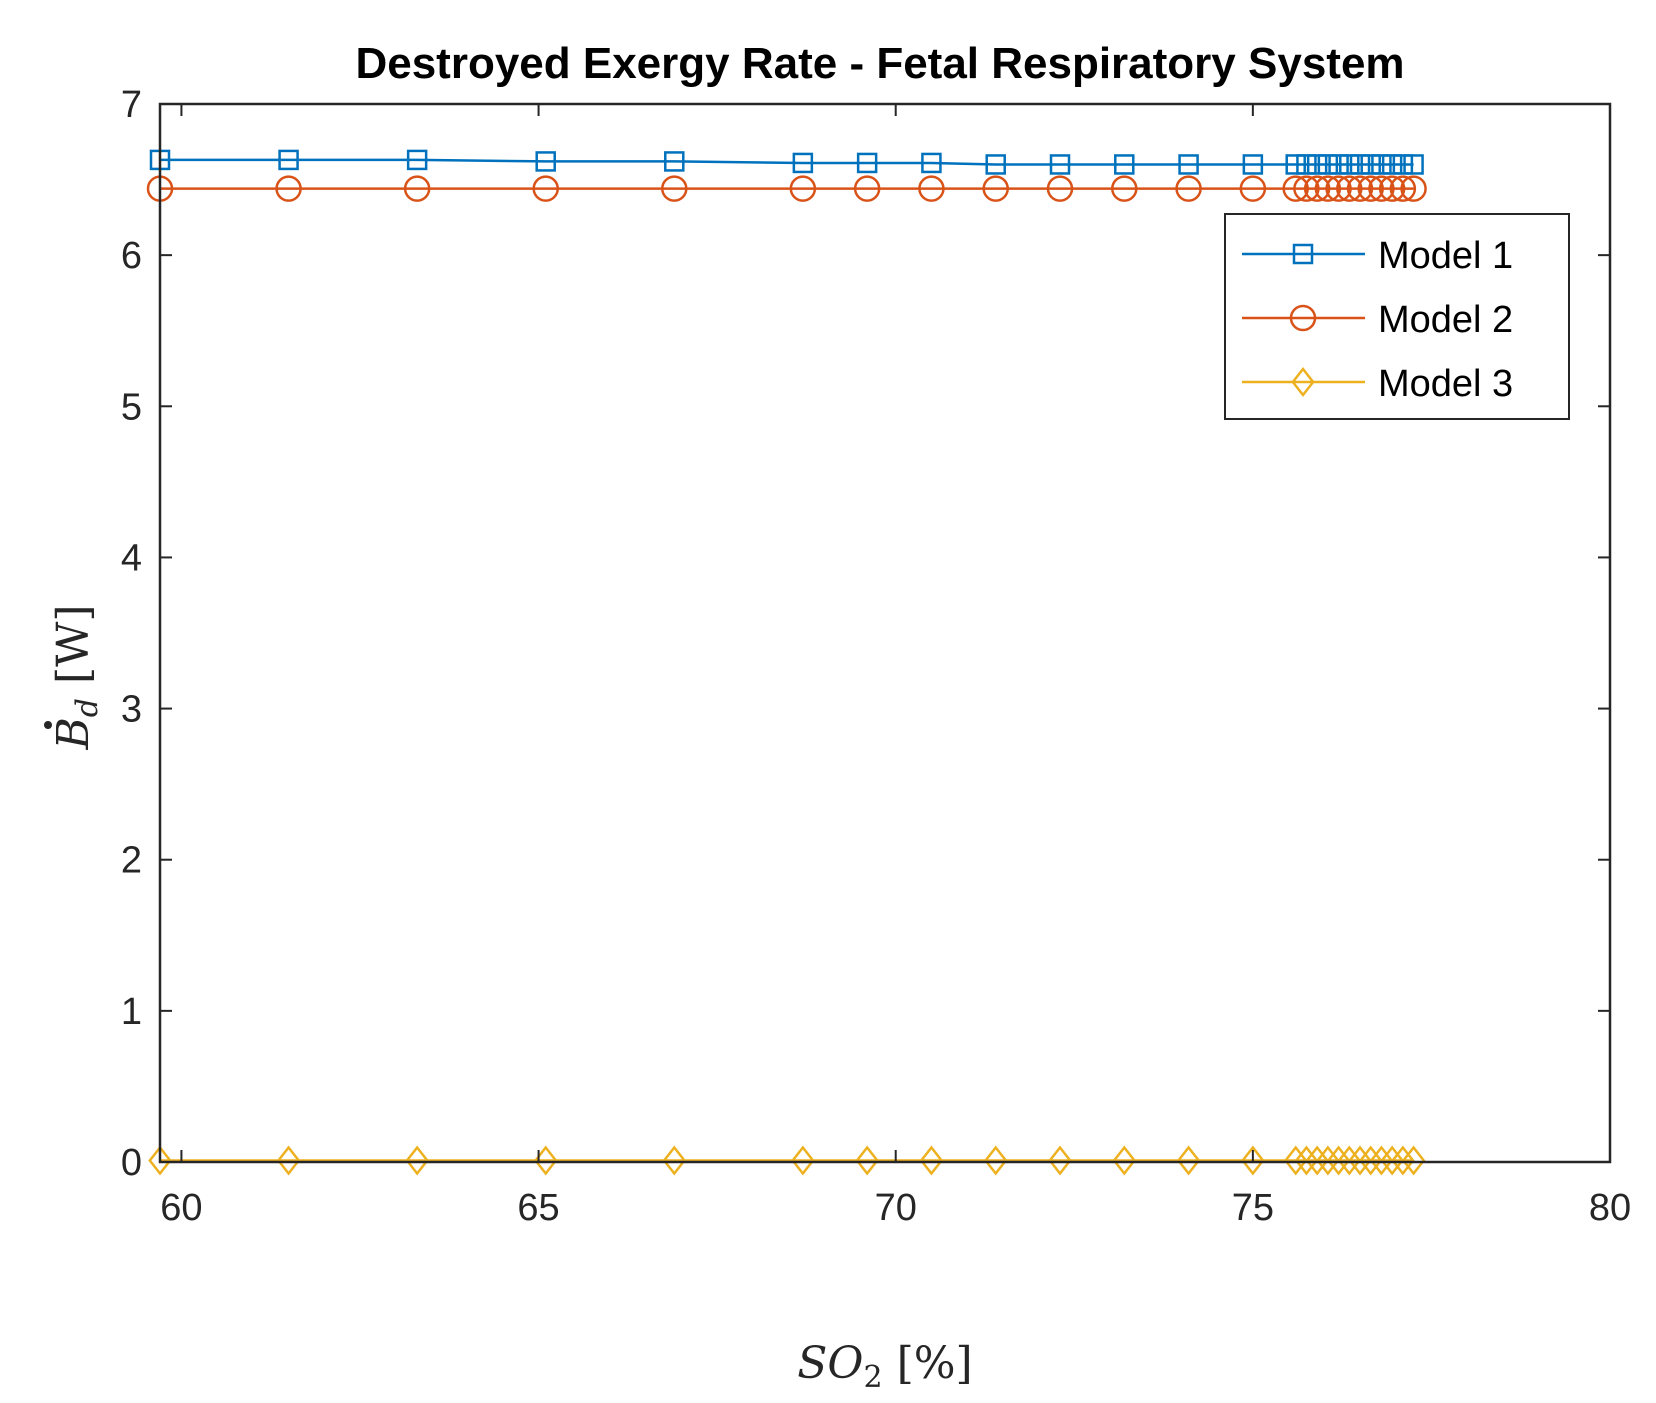 The width and height of the screenshot is (1656, 1403). I want to click on y-tick-label: 1, so click(131, 1012).